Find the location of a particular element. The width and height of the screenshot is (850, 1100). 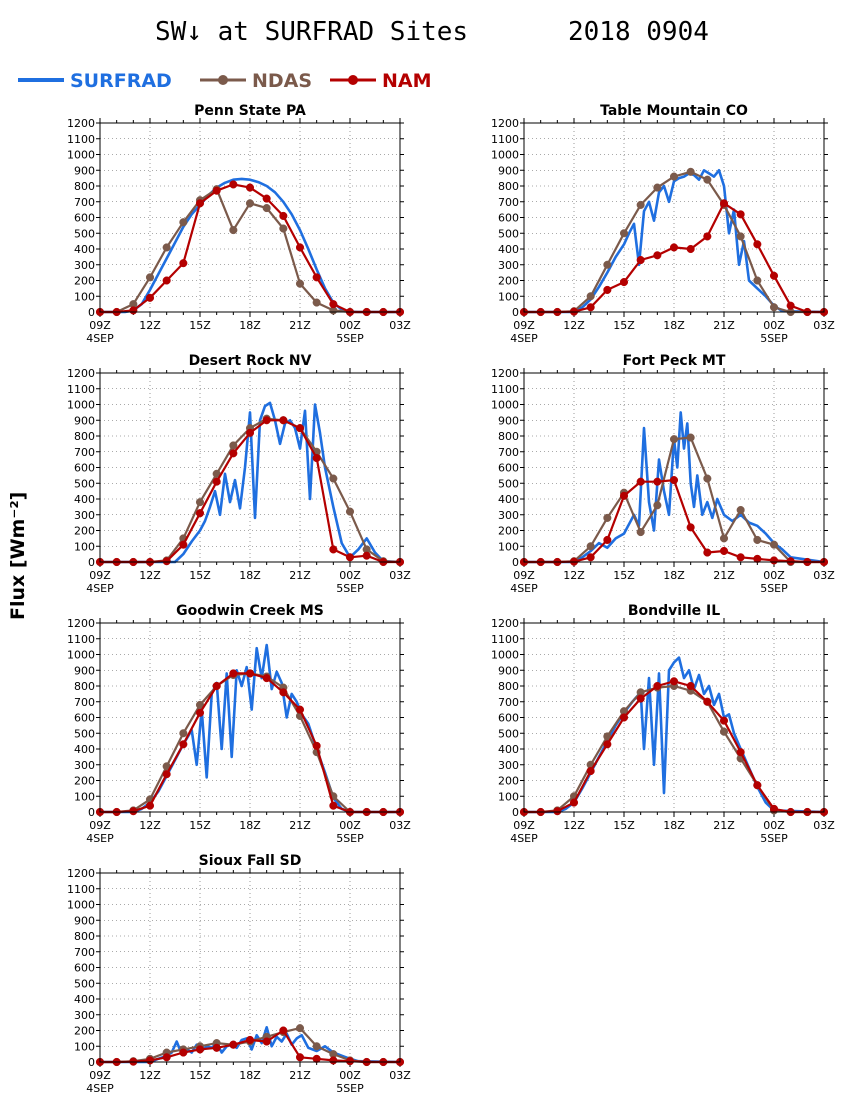

y-tick-label: 500 is located at coordinates (84, 983).